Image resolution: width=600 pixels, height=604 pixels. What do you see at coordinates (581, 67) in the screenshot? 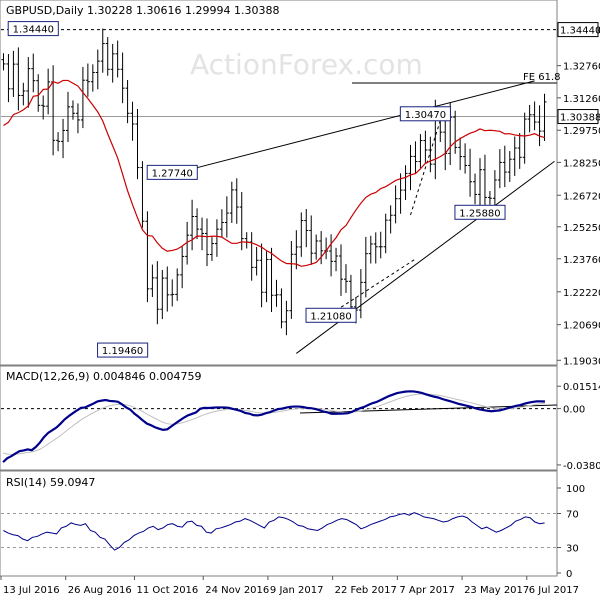
I see `price-y-tick-label: 1.32760` at bounding box center [581, 67].